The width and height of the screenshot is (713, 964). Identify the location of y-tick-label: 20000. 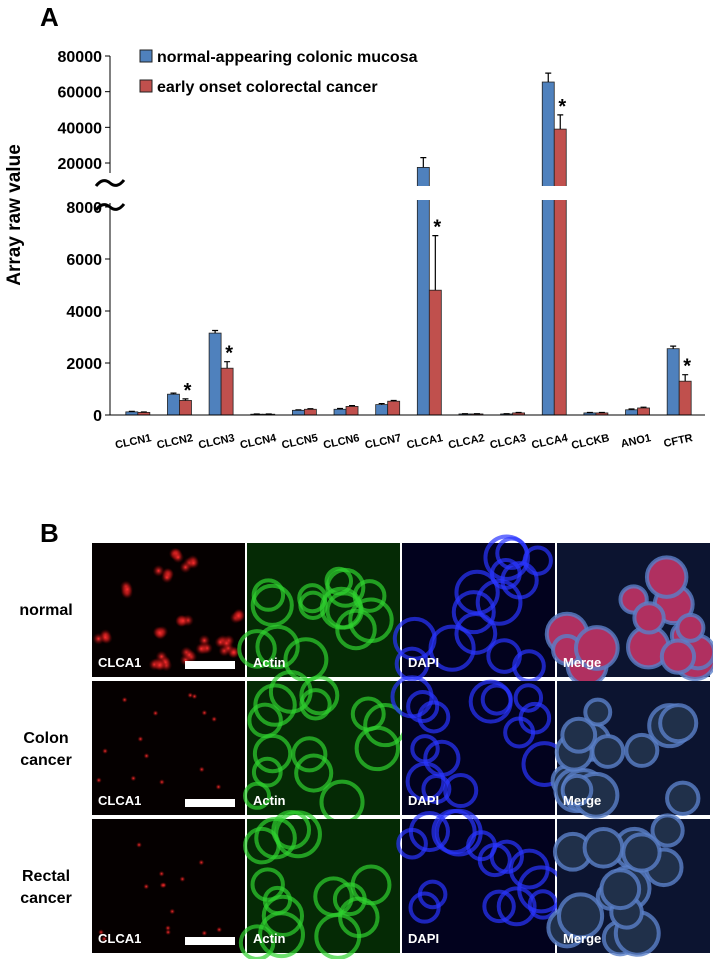
(80, 164).